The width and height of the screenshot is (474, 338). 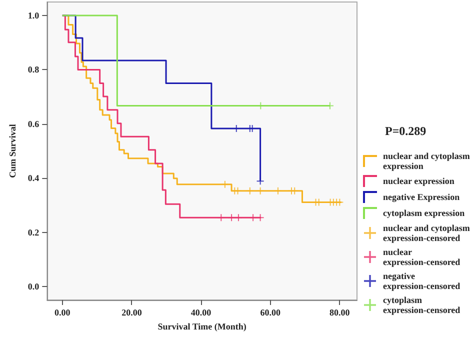 I want to click on y-tick-label: 0.6, so click(x=34, y=123).